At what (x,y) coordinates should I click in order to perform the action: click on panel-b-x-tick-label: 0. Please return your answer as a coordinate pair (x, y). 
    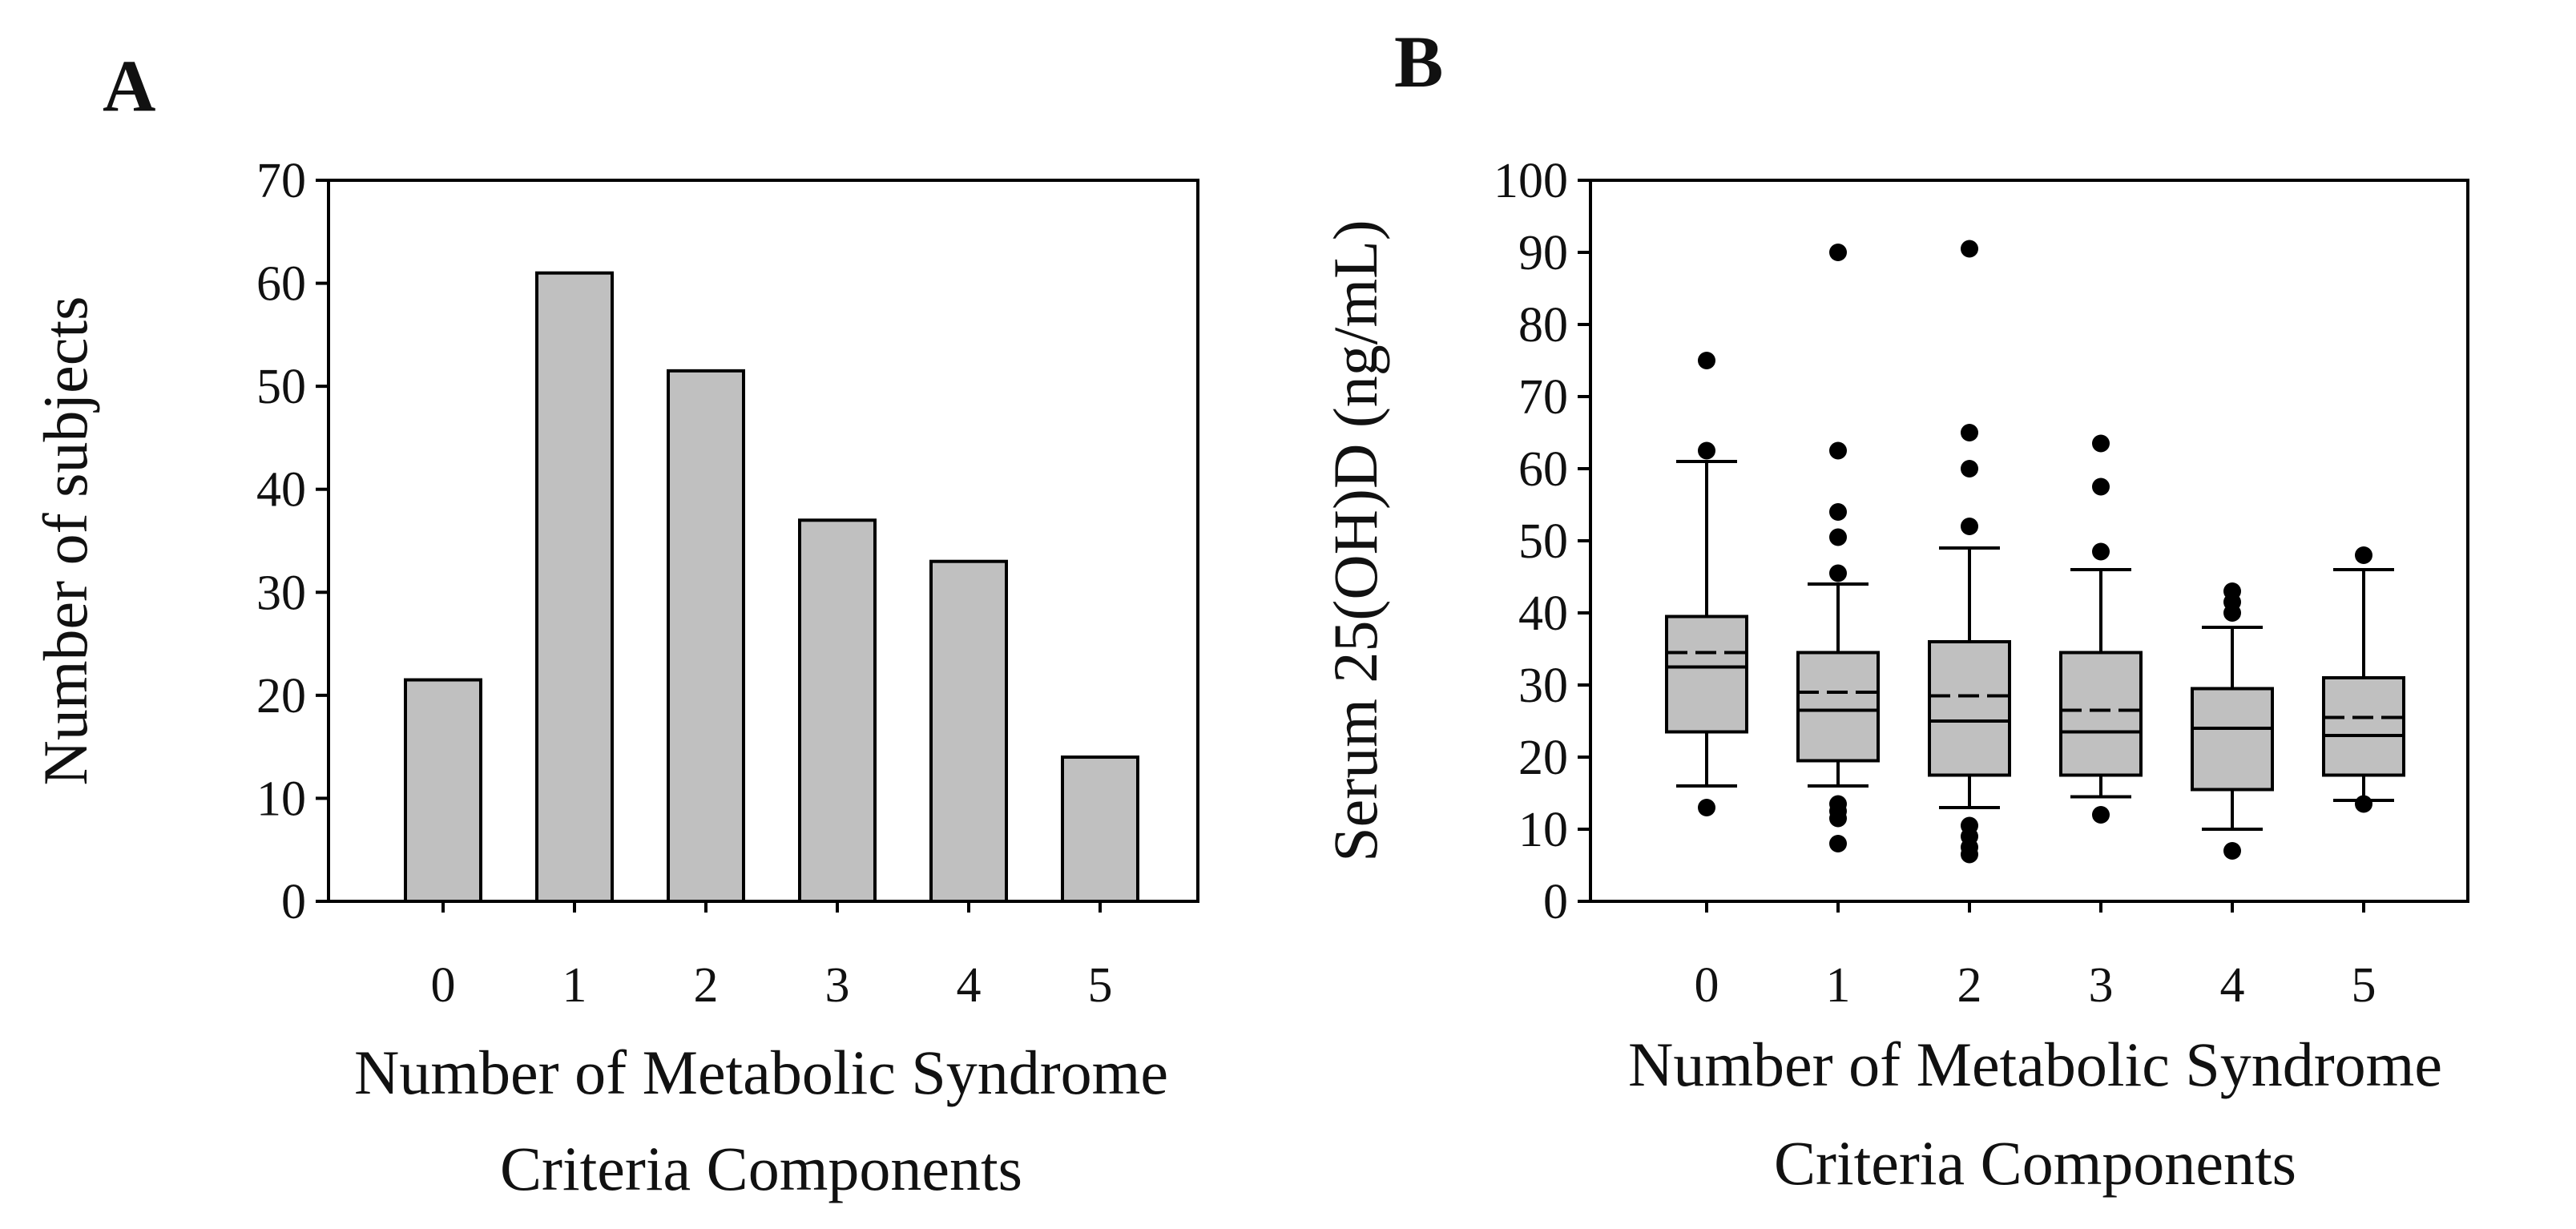
    Looking at the image, I should click on (1707, 985).